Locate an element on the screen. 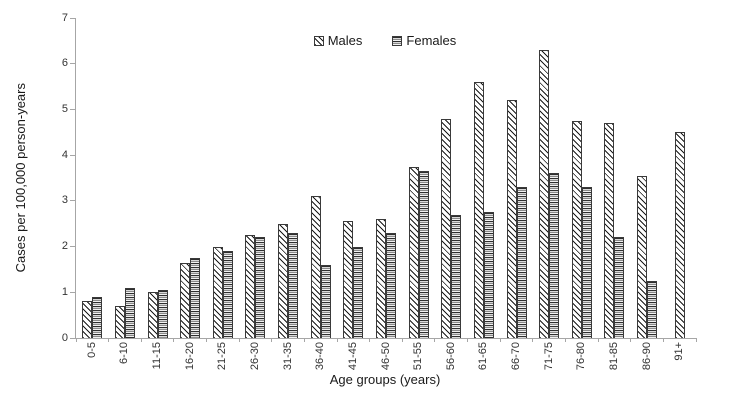 The width and height of the screenshot is (754, 415). x-tick-label-6-10: 6-10 is located at coordinates (124, 353).